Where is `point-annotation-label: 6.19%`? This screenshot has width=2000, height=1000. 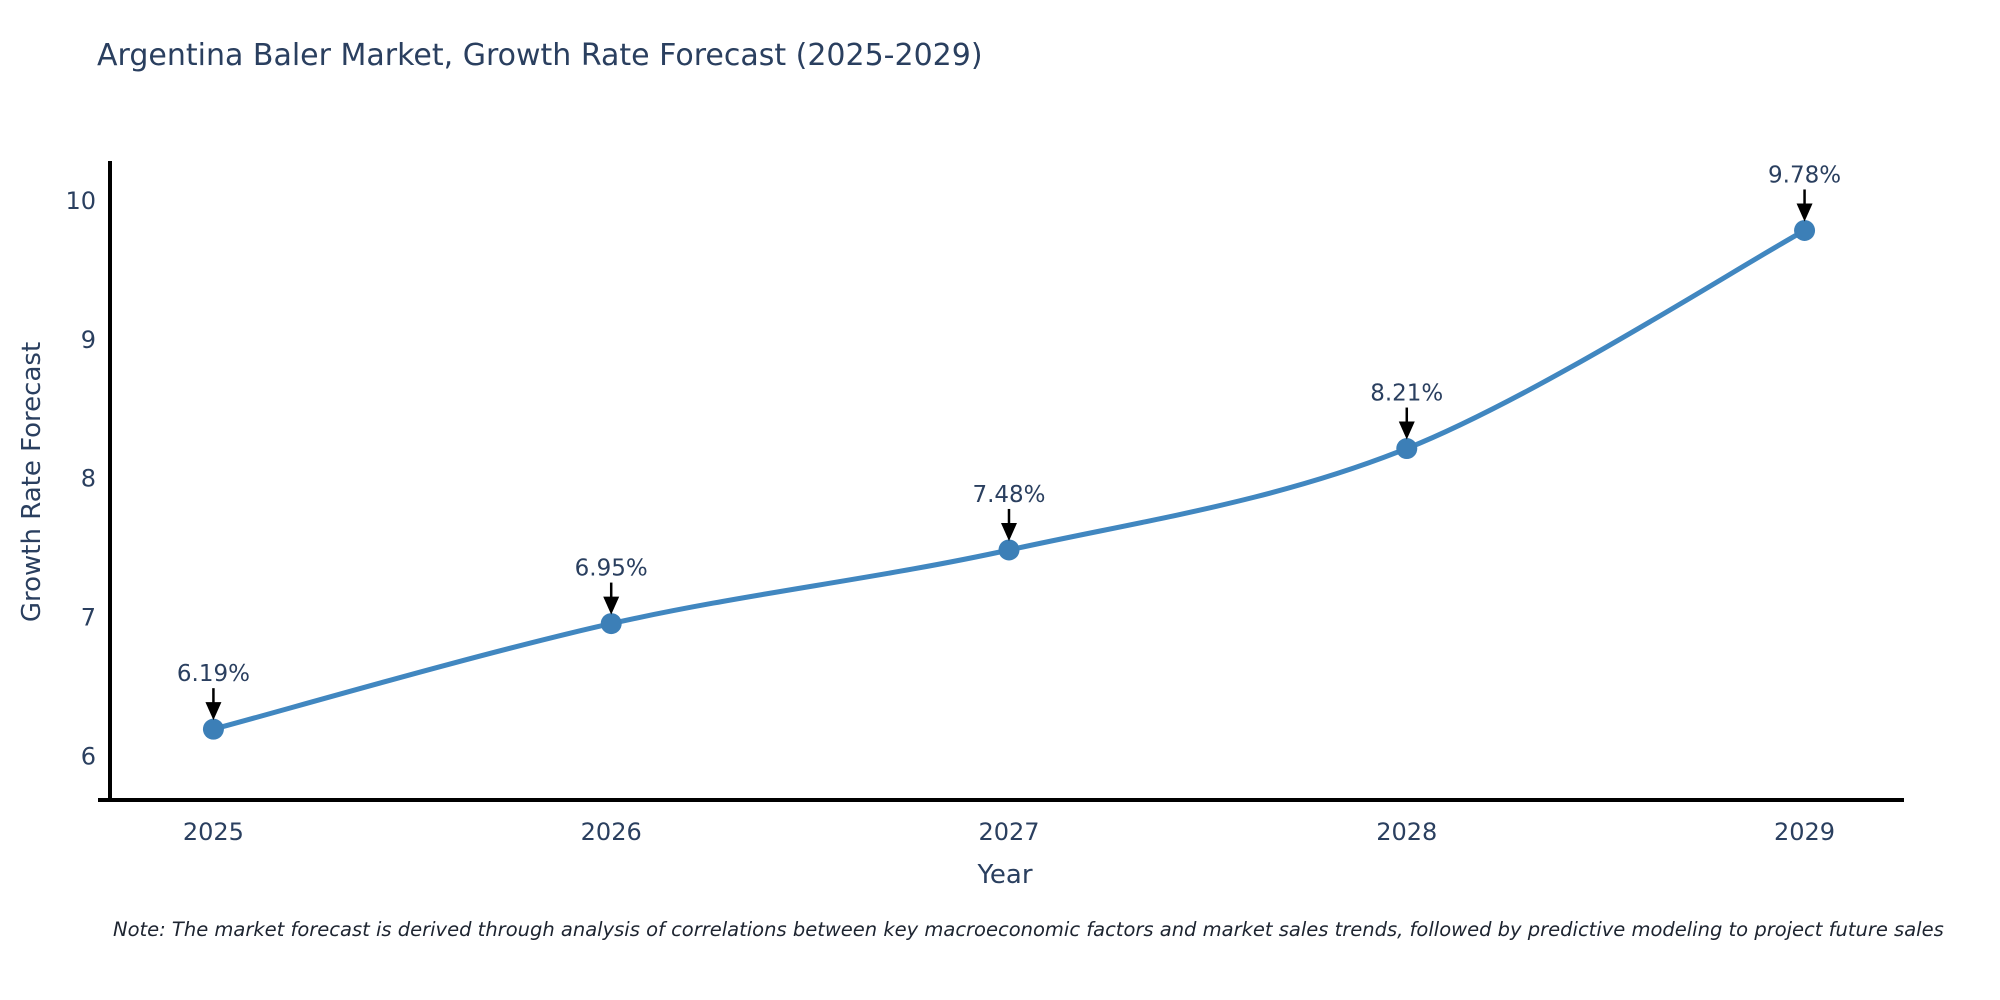 point-annotation-label: 6.19% is located at coordinates (213, 674).